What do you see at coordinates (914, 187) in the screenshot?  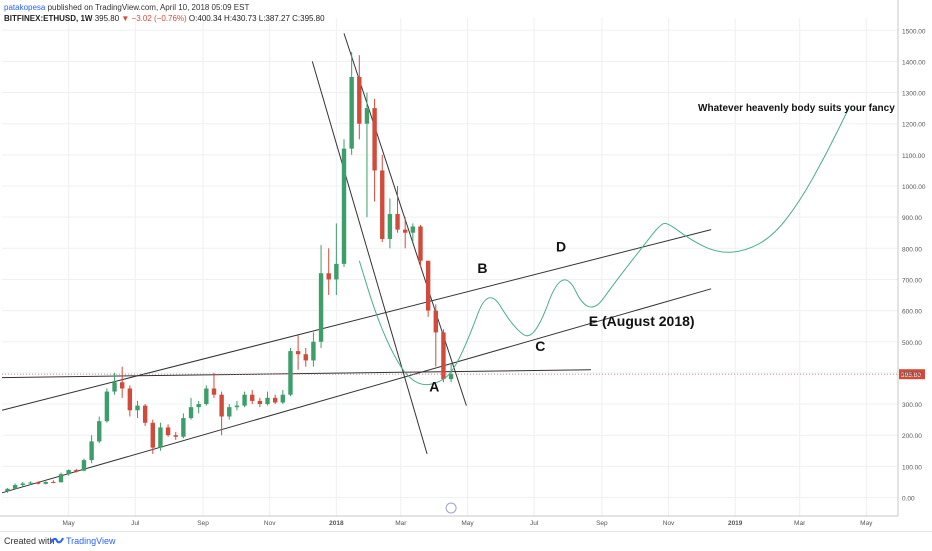 I see `y-tick-label: 1000.00` at bounding box center [914, 187].